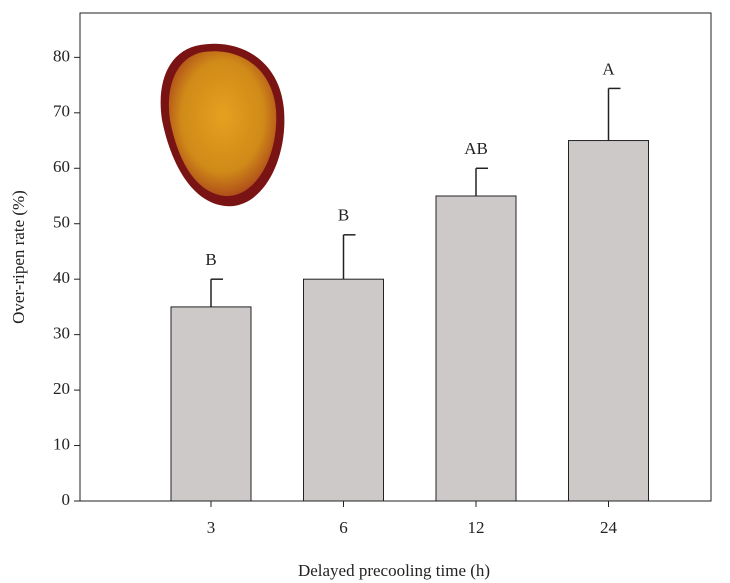  I want to click on significance-letter: AB, so click(476, 148).